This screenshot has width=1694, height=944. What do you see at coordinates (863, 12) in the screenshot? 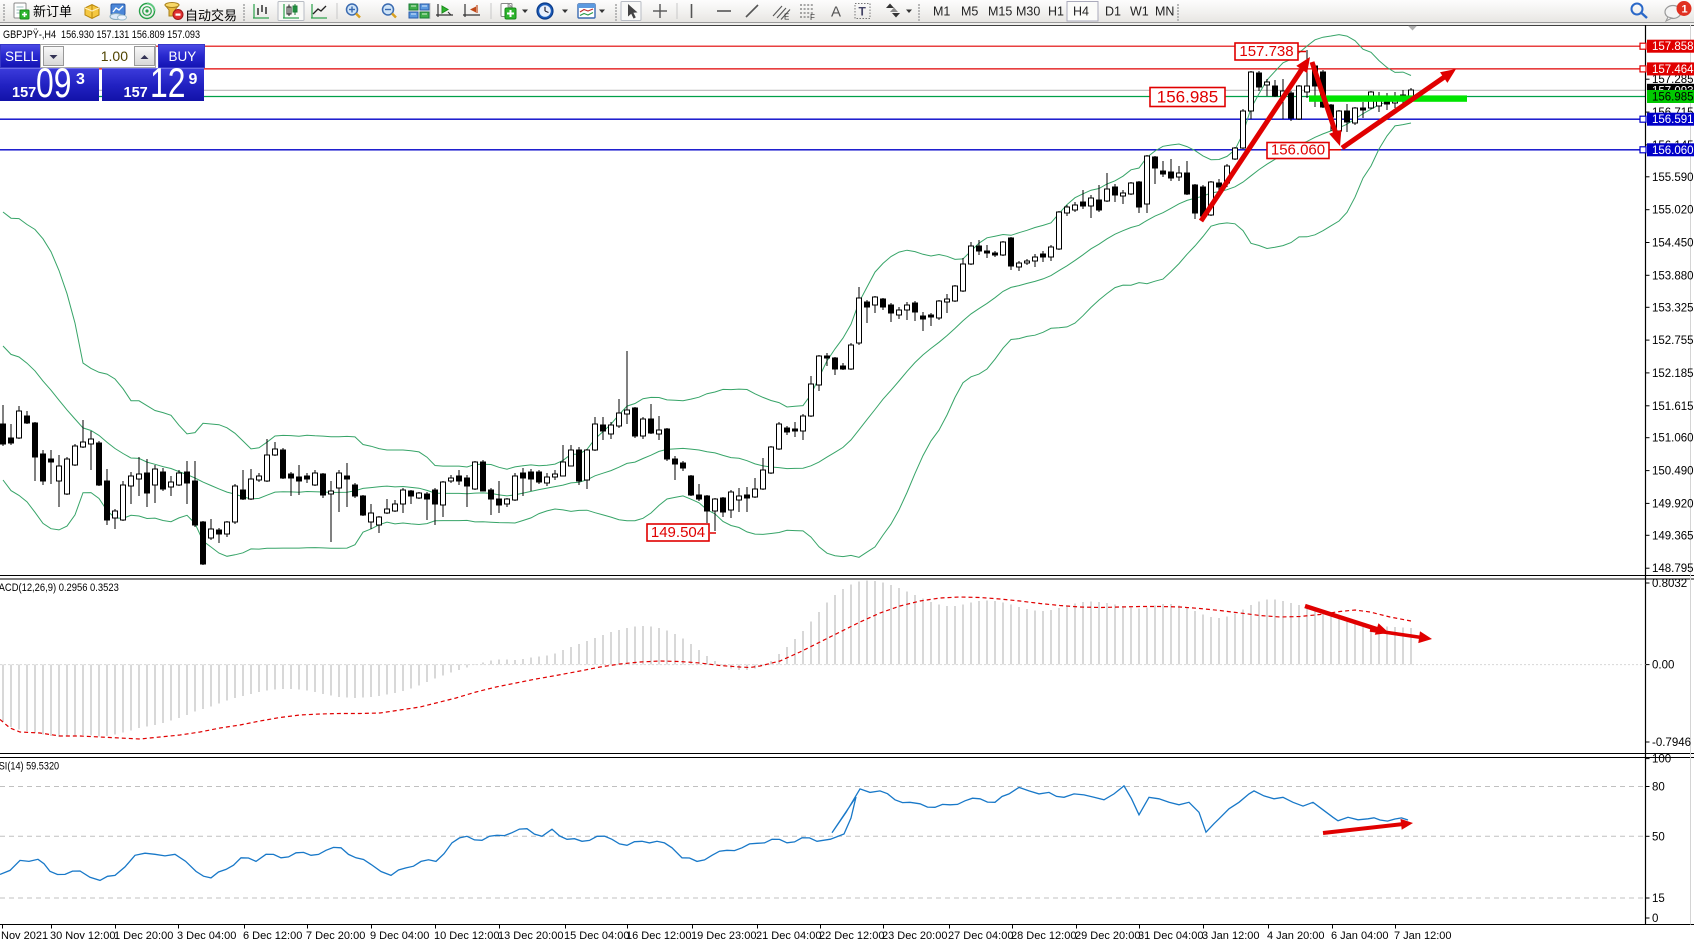
I see `svg-text: T` at bounding box center [863, 12].